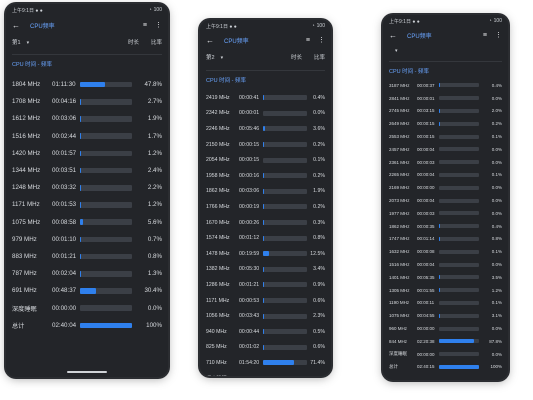  Describe the element at coordinates (265, 207) in the screenshot. I see `frequency-row: 1766 MHz 00:00:19 0.2%` at that location.